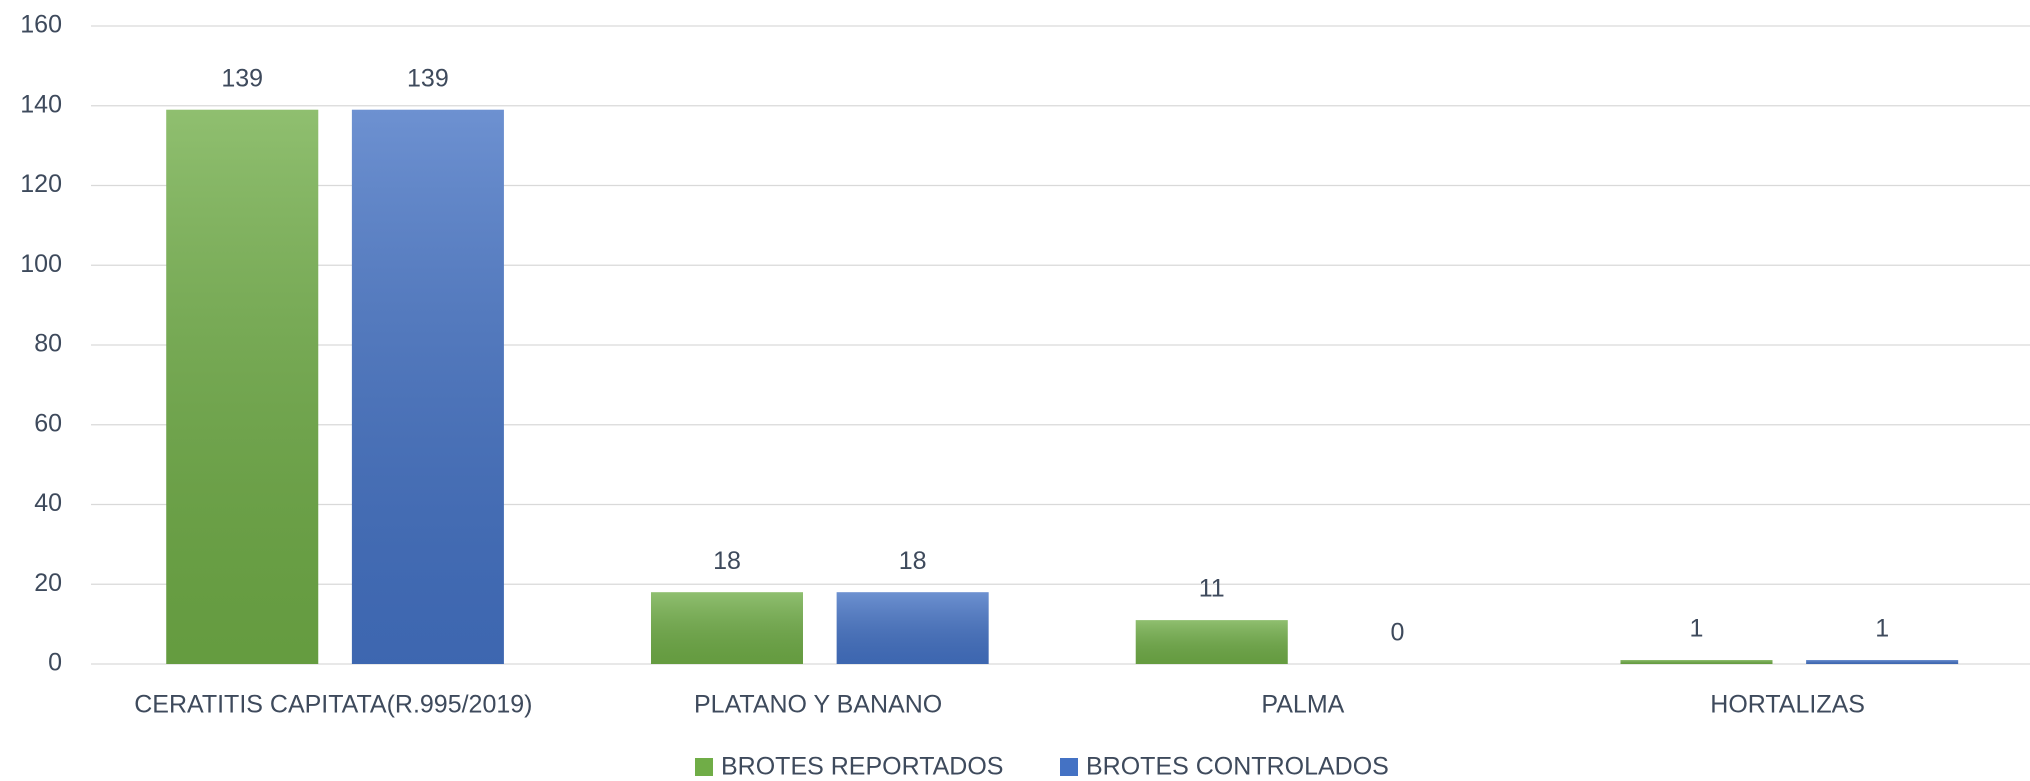 The image size is (2030, 781). I want to click on y-tick-label: 20, so click(48, 583).